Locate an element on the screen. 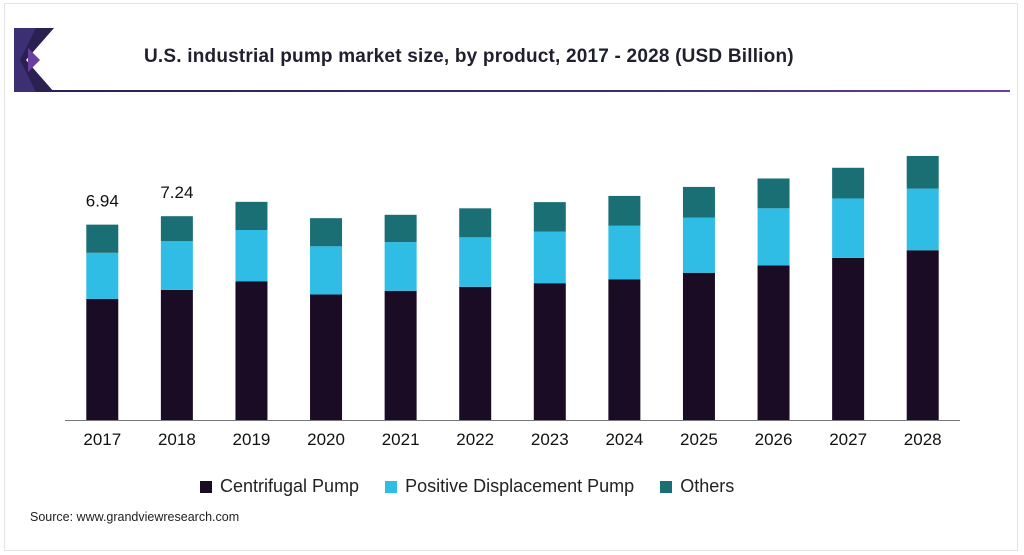  bar-segment-others-2026 is located at coordinates (773, 193).